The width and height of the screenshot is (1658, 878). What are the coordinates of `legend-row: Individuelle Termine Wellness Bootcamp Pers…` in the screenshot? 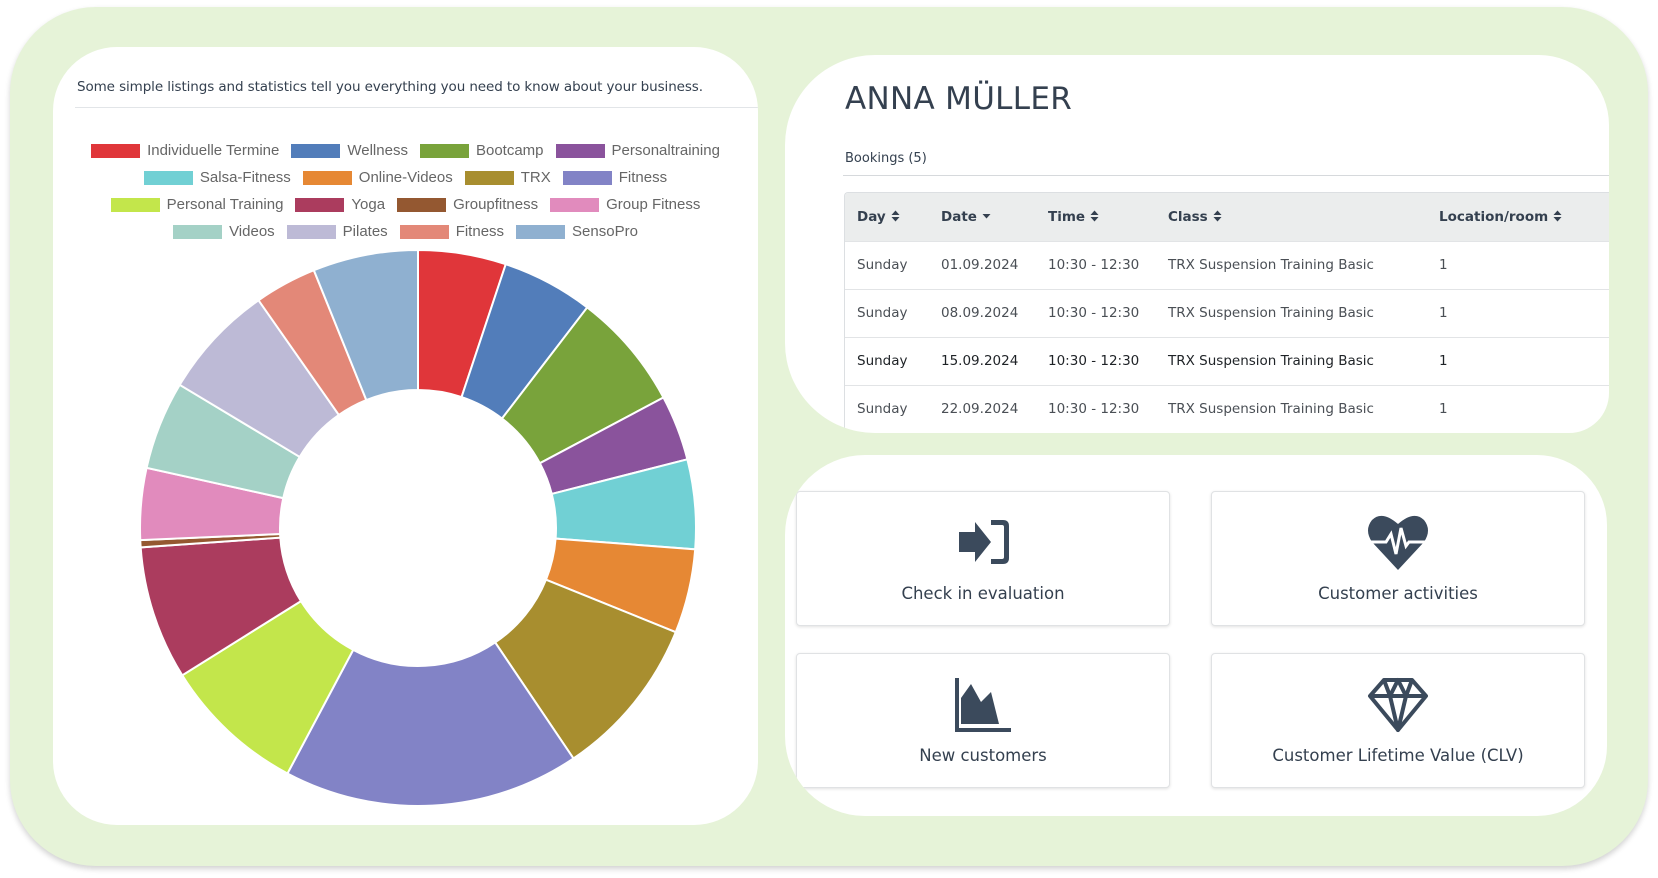 It's located at (405, 150).